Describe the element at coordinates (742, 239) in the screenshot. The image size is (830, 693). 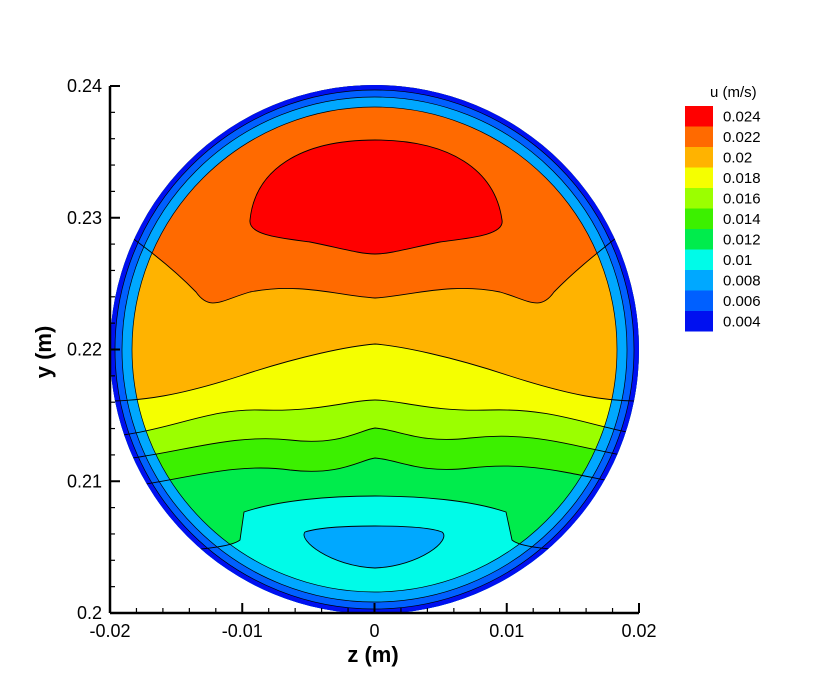
I see `legend-label: 0.012` at that location.